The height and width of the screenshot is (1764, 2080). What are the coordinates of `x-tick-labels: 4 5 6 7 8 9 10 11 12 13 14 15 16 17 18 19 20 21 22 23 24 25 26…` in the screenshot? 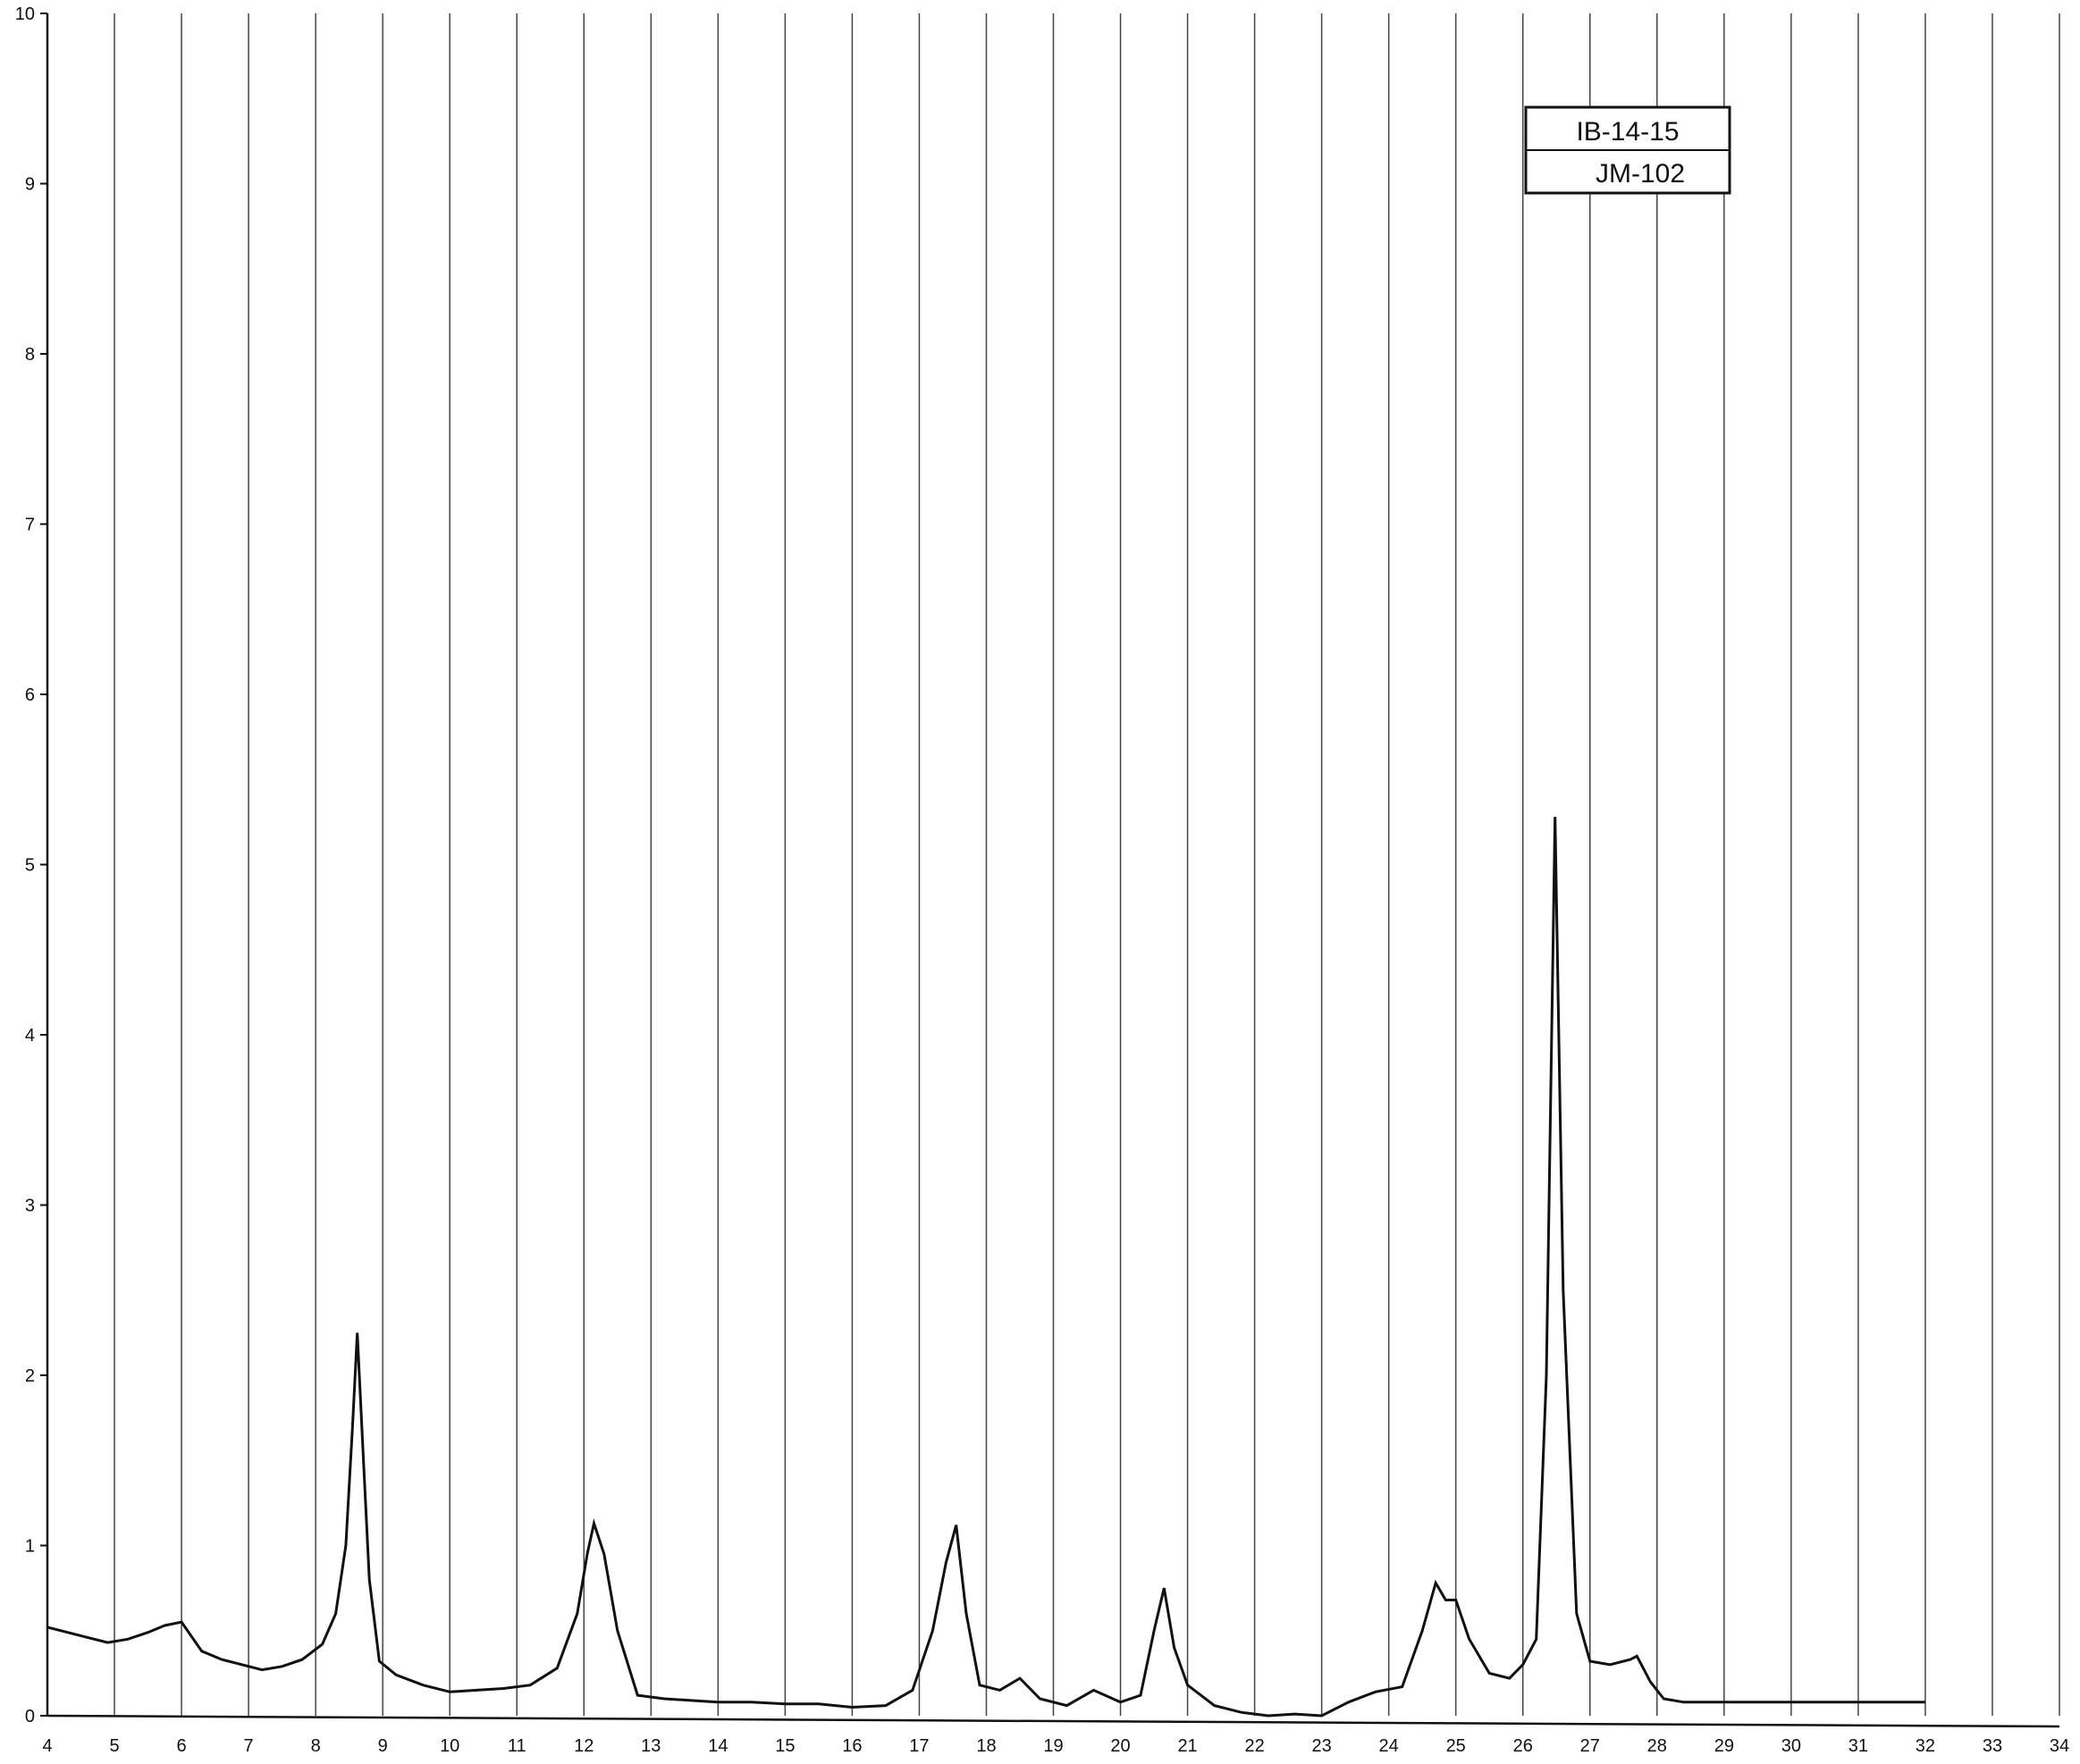 It's located at (1055, 1746).